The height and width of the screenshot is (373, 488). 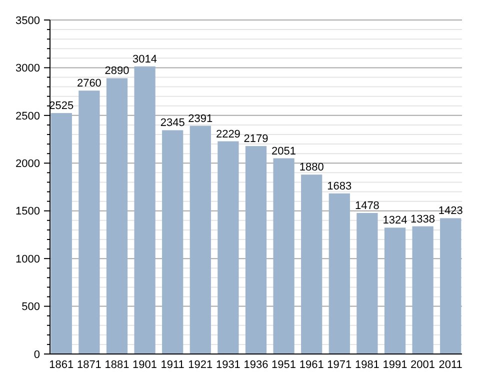 I want to click on data-label: 2890, so click(x=117, y=71).